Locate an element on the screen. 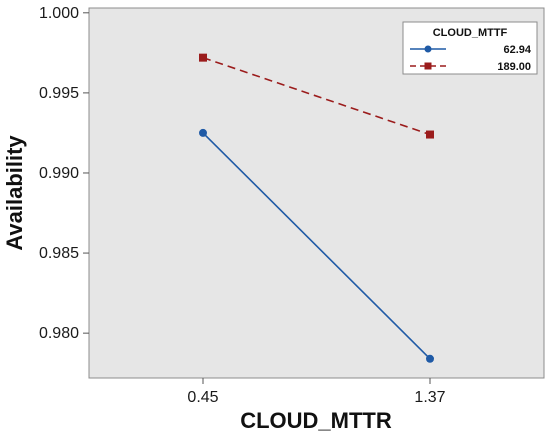 The width and height of the screenshot is (550, 438). y-tick-label: 0.980 is located at coordinates (59, 333).